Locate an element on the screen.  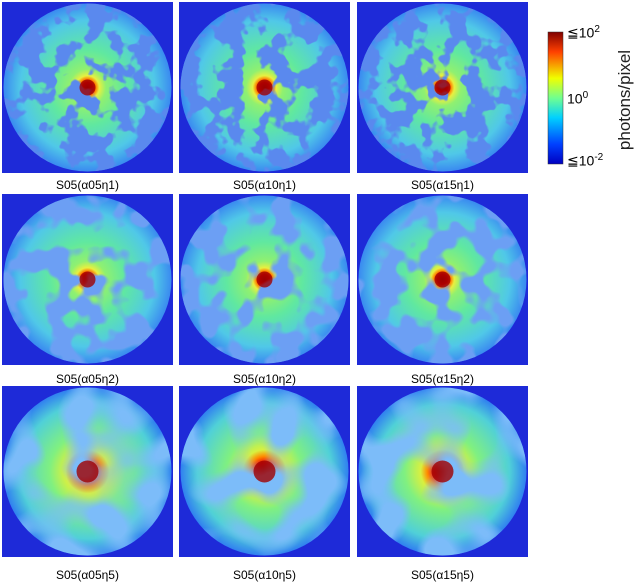
tick-exponent: -2 is located at coordinates (599, 157).